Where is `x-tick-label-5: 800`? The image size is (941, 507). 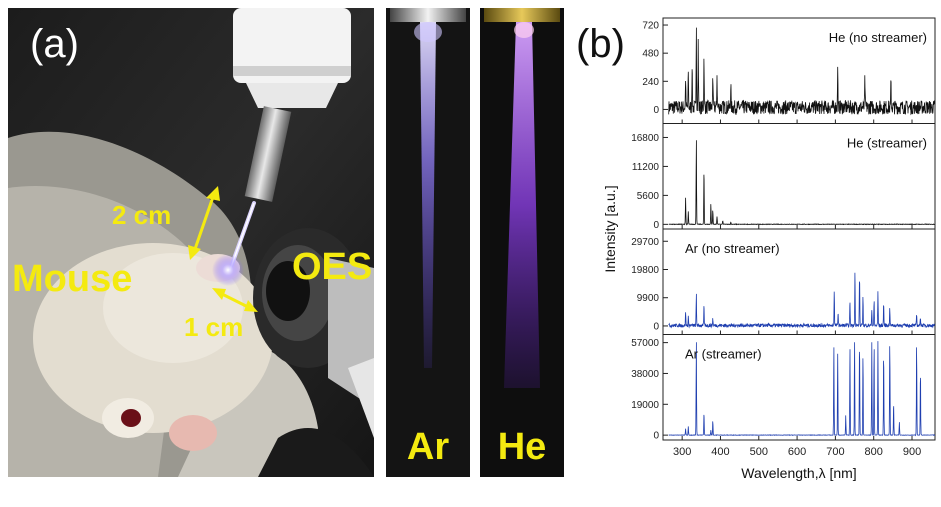
x-tick-label-5: 800 is located at coordinates (874, 452).